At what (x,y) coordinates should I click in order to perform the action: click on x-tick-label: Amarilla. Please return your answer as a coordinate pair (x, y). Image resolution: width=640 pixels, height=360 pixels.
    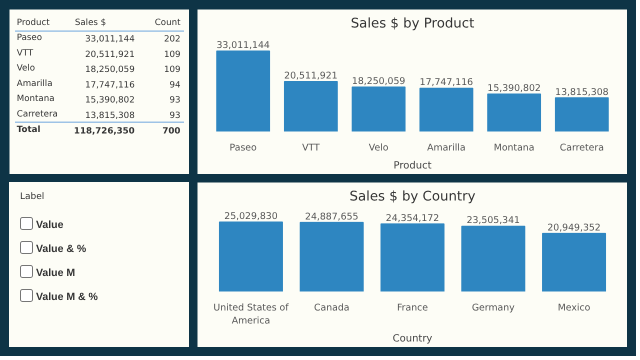
    Looking at the image, I should click on (446, 148).